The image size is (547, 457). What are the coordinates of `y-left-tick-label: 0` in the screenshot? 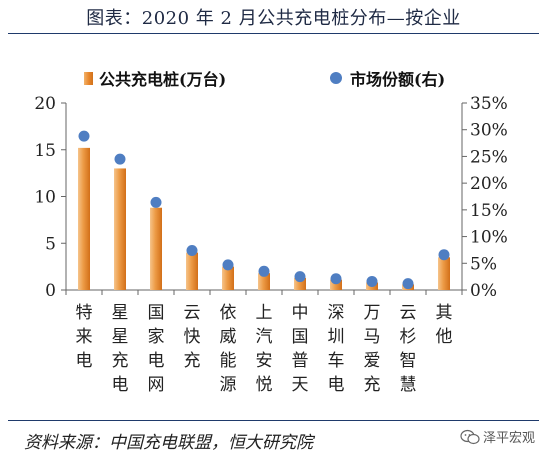 It's located at (50, 291).